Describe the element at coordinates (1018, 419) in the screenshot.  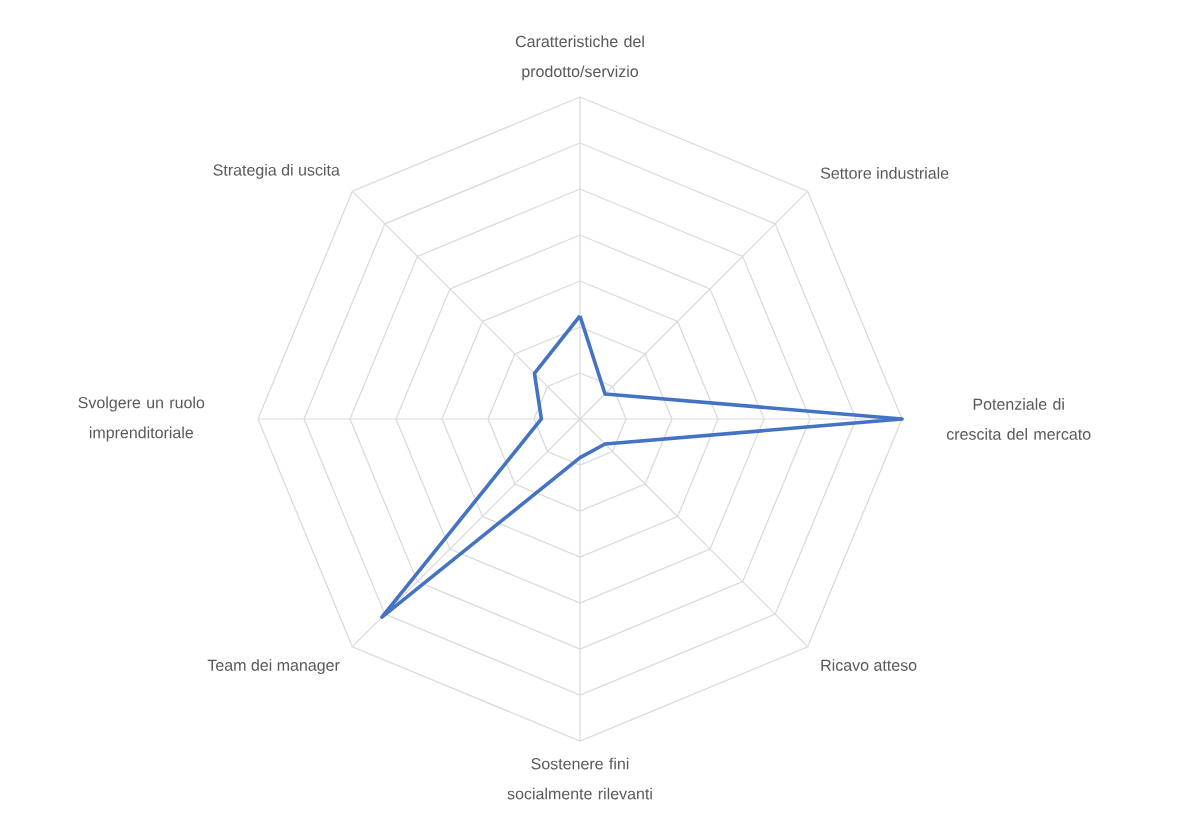
I see `spoke-label: Potenziale di crescita del mercato` at that location.